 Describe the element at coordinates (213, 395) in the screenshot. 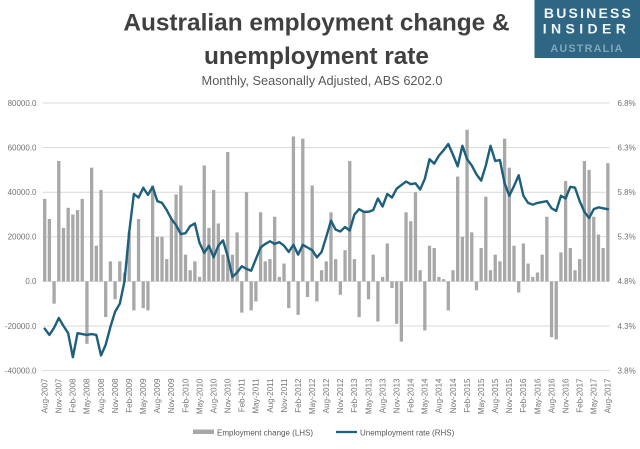

I see `svg-text: Aug-2010` at that location.